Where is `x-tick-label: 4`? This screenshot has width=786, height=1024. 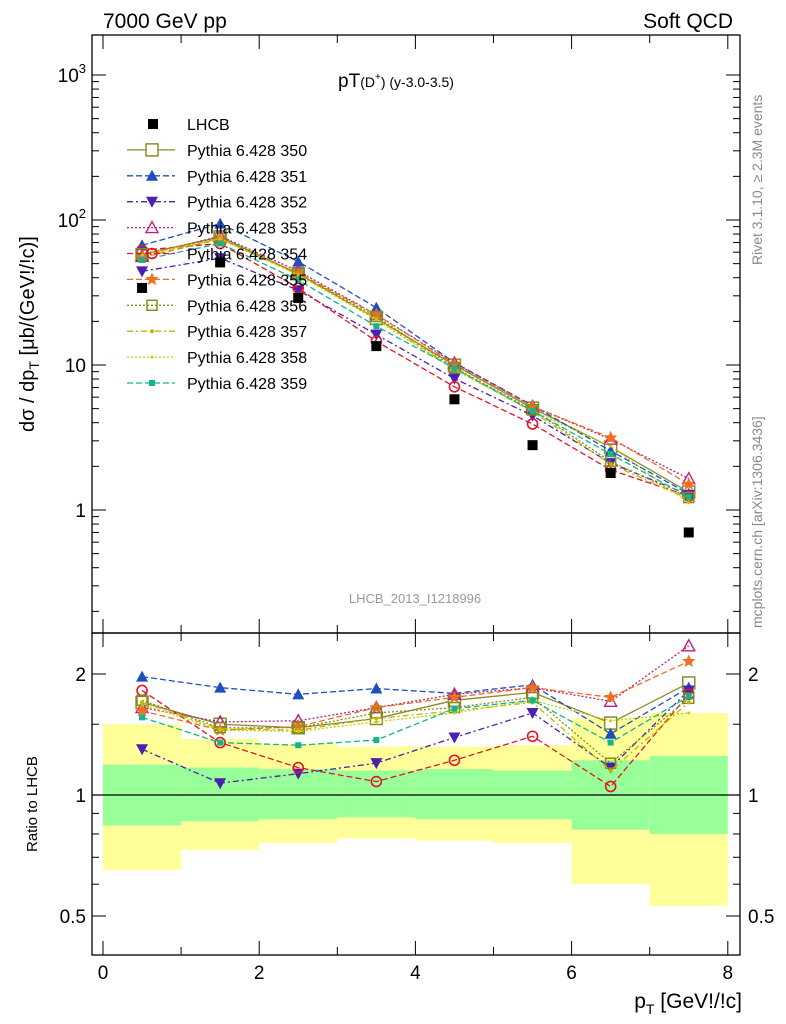 x-tick-label: 4 is located at coordinates (415, 973).